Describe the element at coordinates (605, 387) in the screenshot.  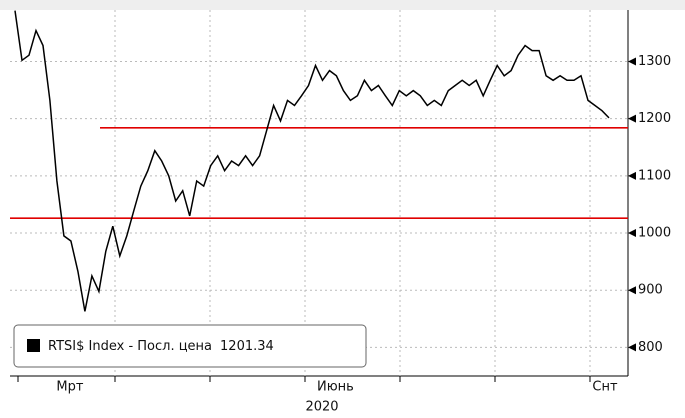
I see `x-tick-label: Снт` at that location.